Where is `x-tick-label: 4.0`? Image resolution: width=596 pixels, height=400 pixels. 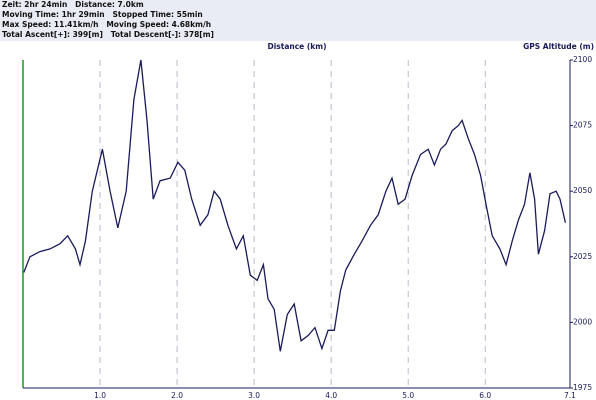
x-tick-label: 4.0 is located at coordinates (331, 395).